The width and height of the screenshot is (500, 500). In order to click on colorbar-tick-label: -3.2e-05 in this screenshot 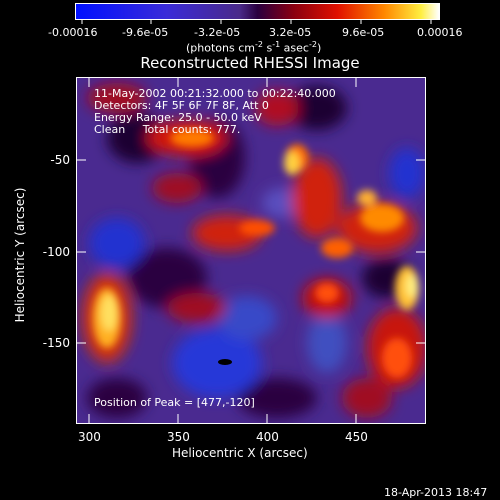, I will do `click(217, 32)`.